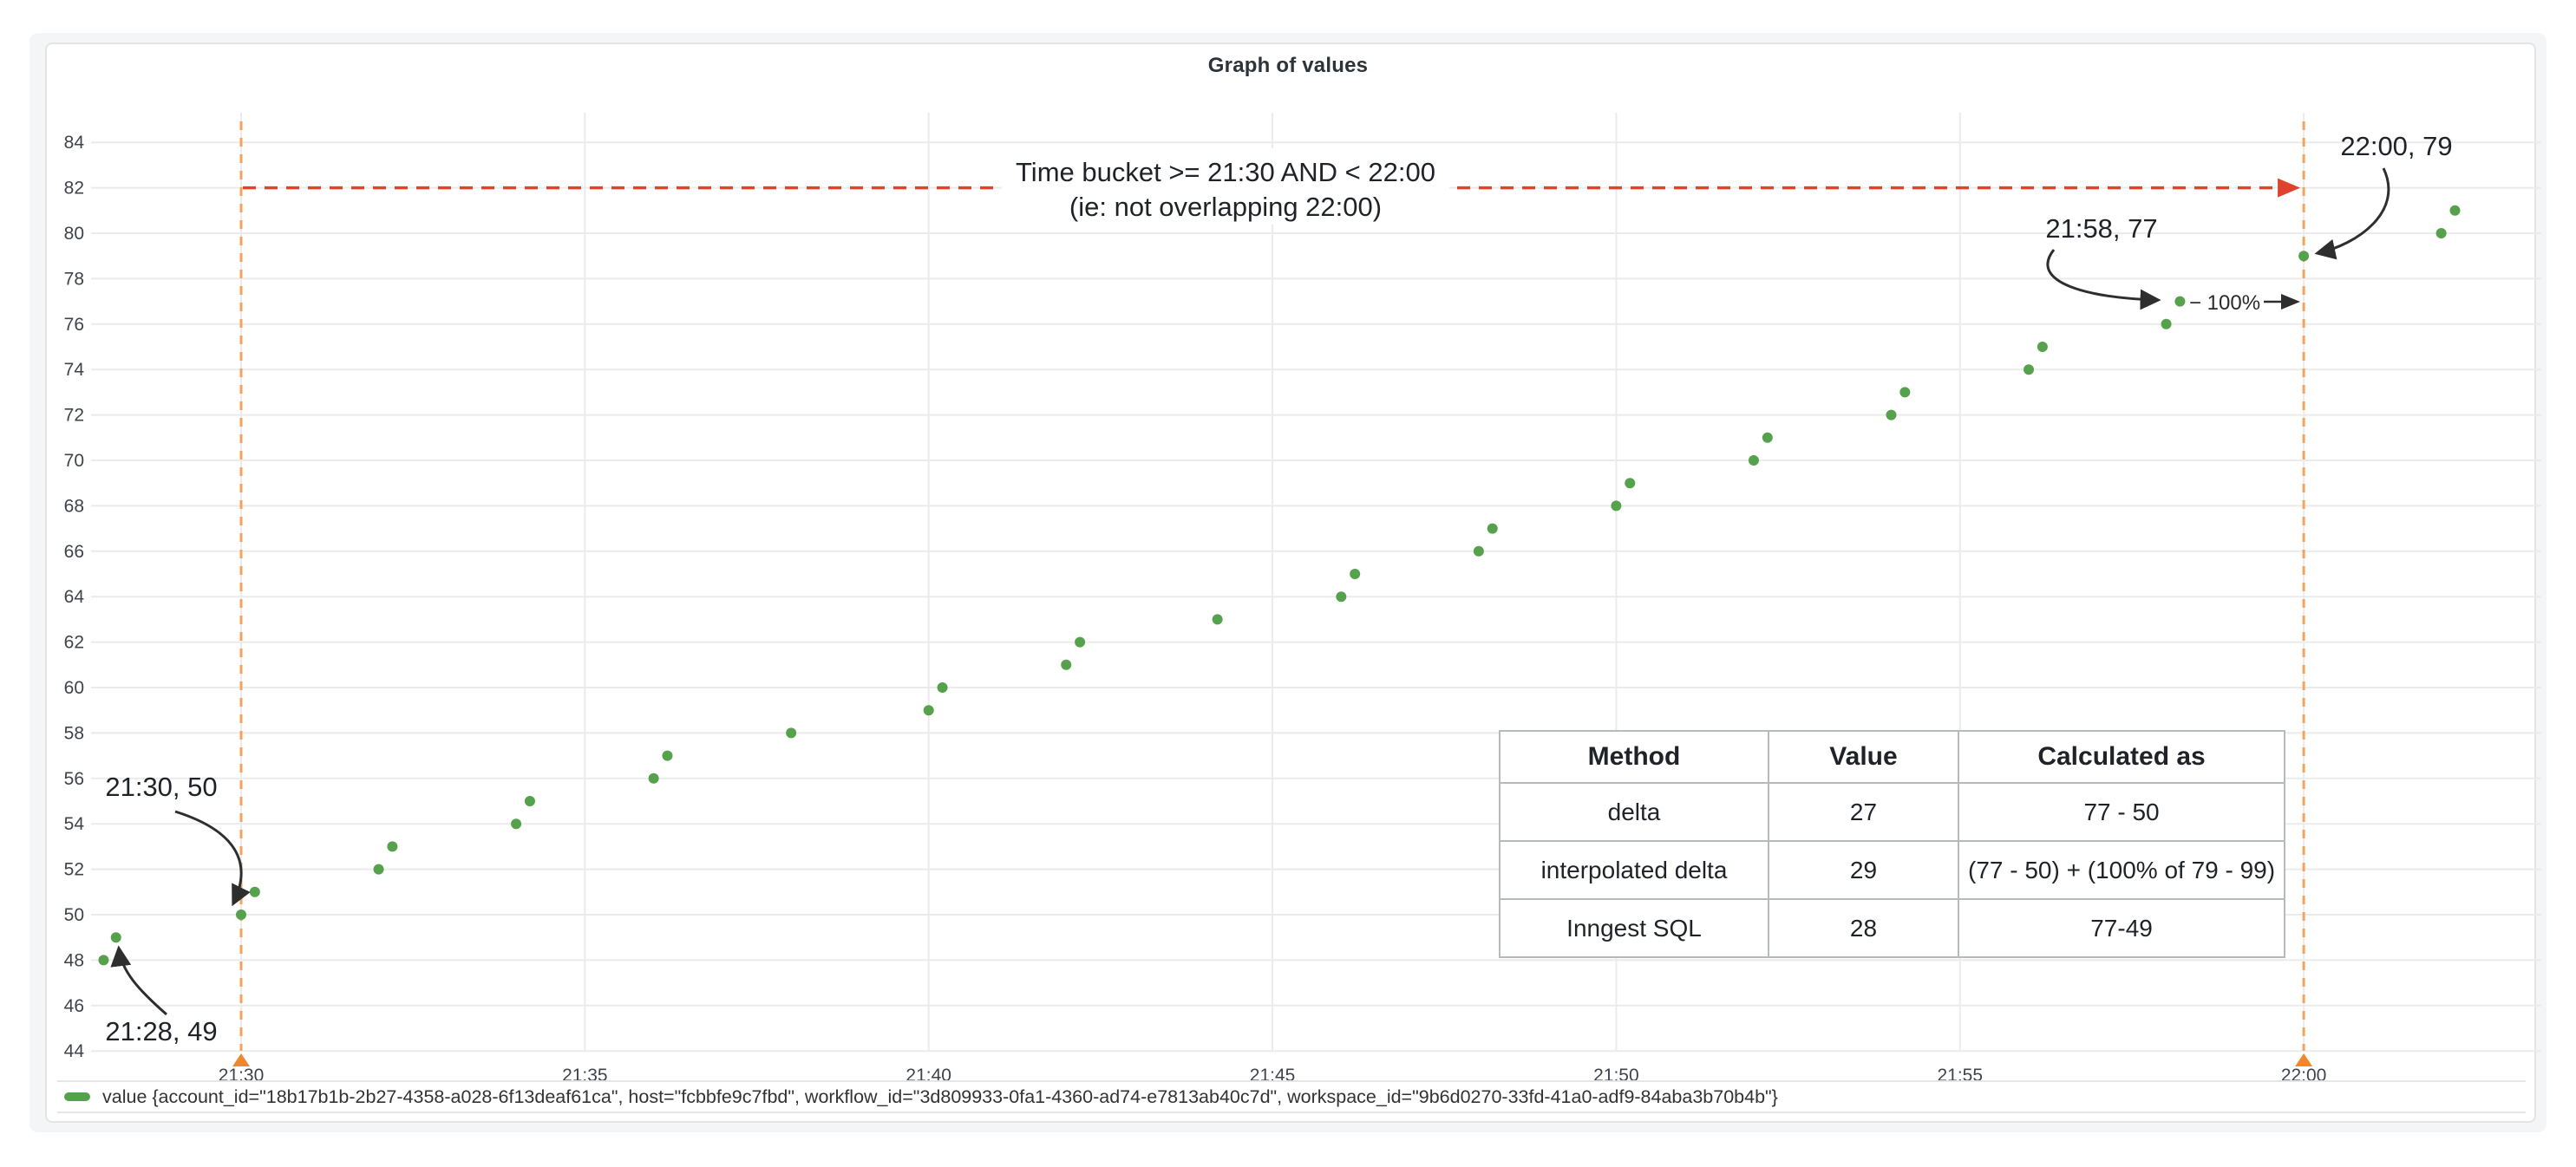  I want to click on y-tick-label: 56, so click(74, 779).